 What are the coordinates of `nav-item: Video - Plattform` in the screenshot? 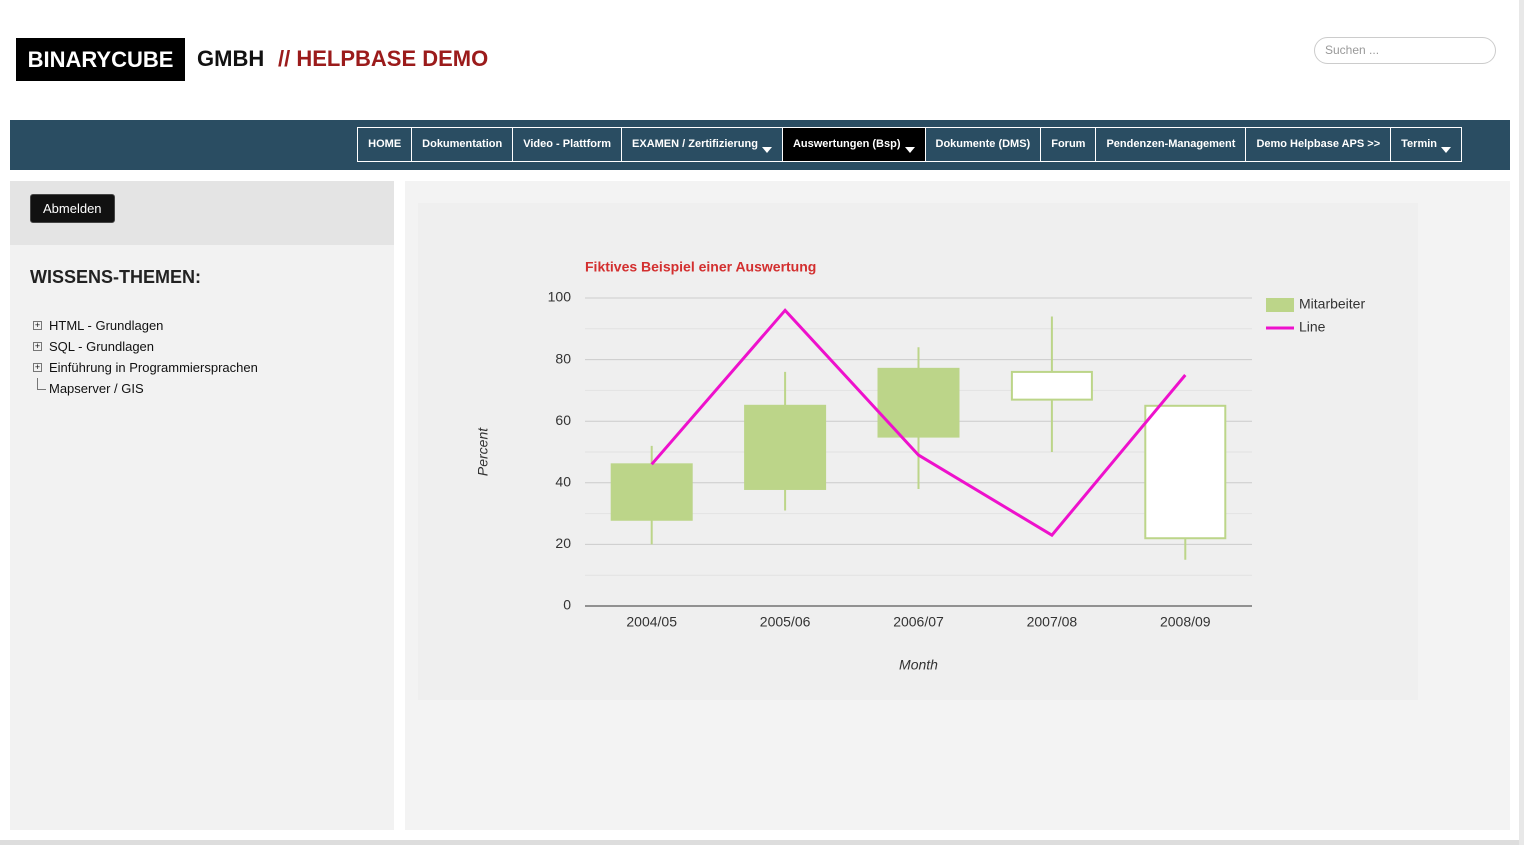 It's located at (567, 144).